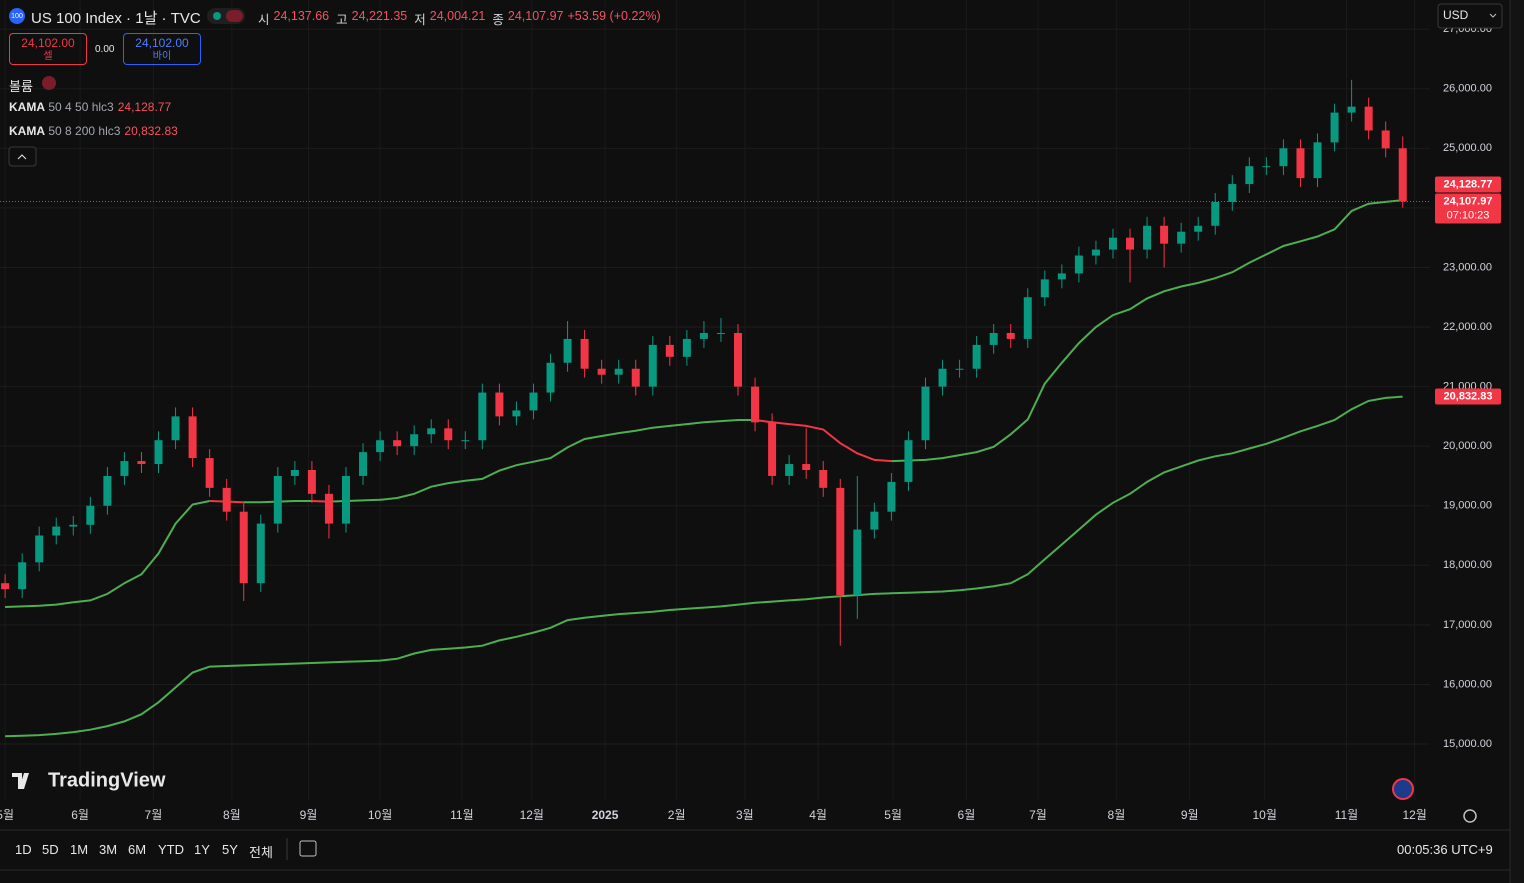 This screenshot has width=1524, height=883. What do you see at coordinates (1470, 16) in the screenshot?
I see `currency-select` at bounding box center [1470, 16].